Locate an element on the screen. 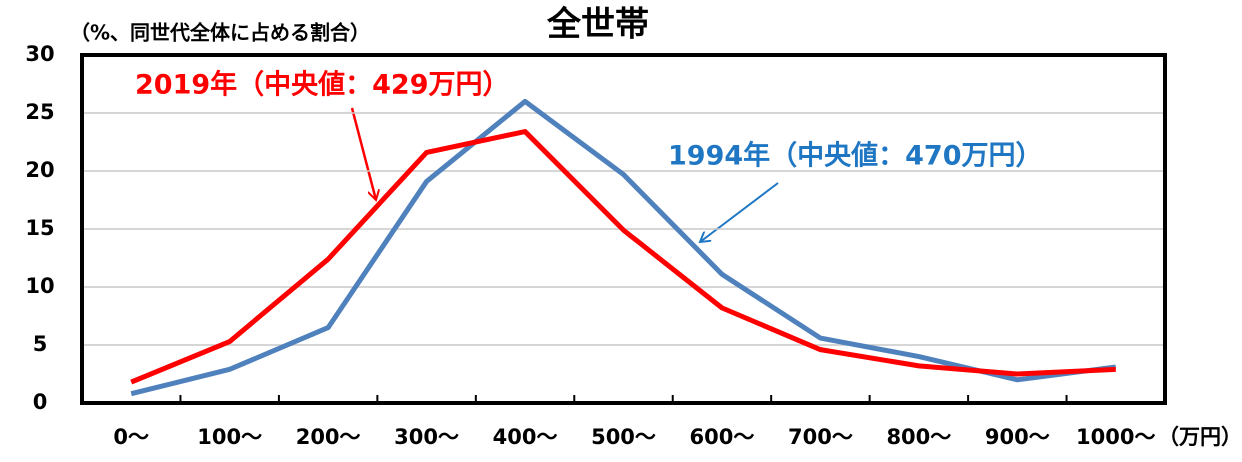 The height and width of the screenshot is (462, 1242). x-tick-label: 500〜 is located at coordinates (623, 437).